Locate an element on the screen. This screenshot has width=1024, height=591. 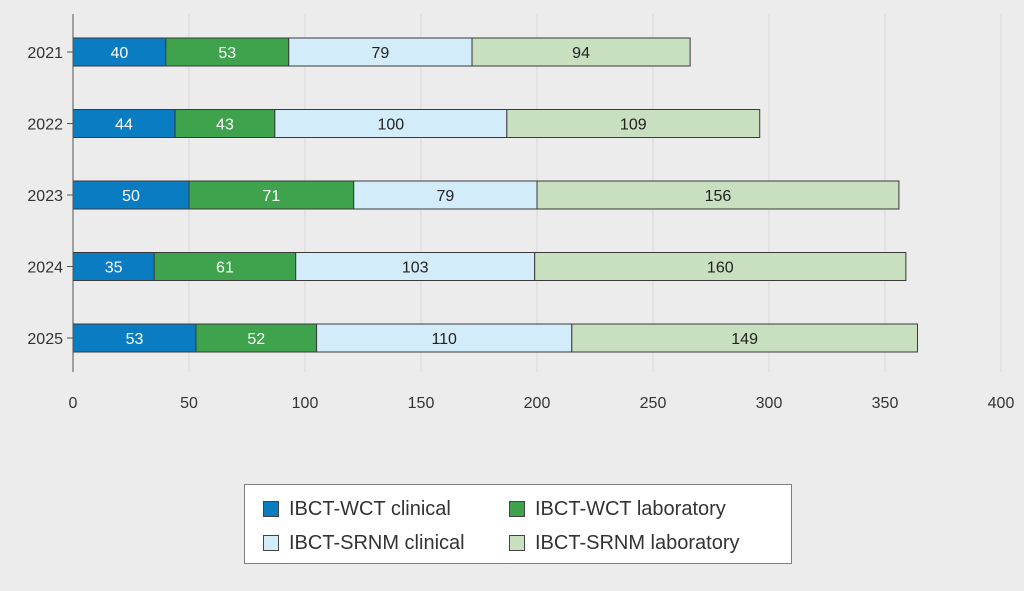
bar-value-label: 110 is located at coordinates (444, 339).